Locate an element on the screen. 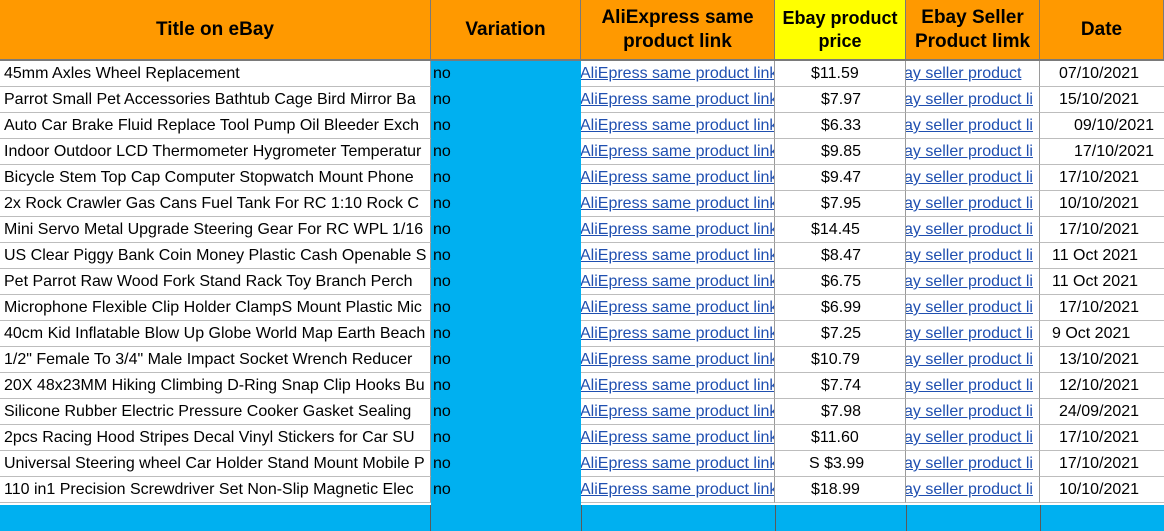  cell-price: $6.99 is located at coordinates (840, 308).